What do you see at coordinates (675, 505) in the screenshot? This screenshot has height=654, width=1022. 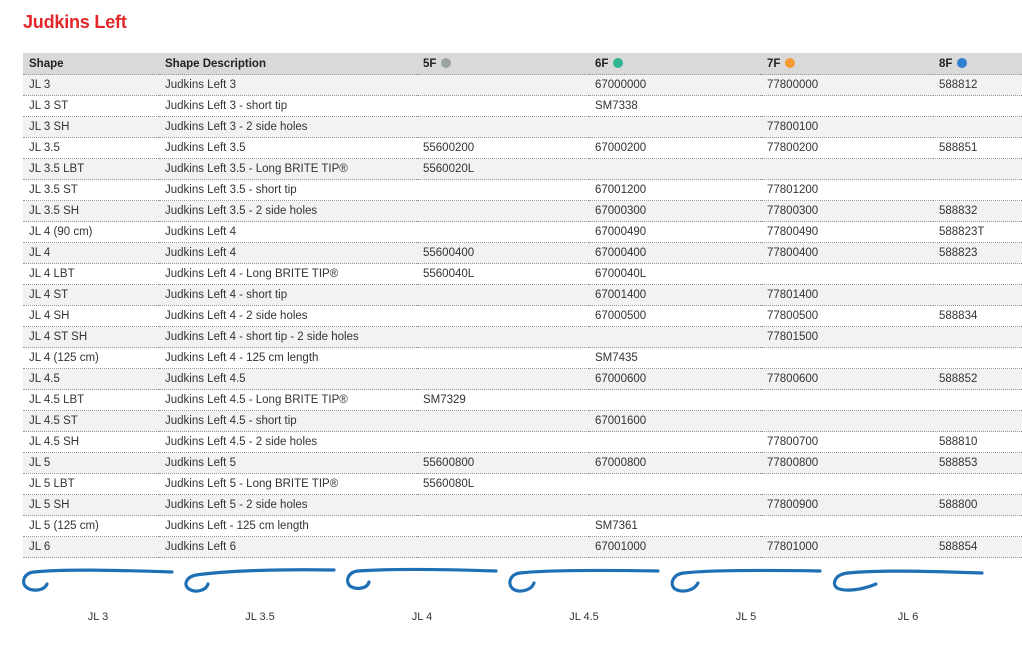 I see `cell-6f` at bounding box center [675, 505].